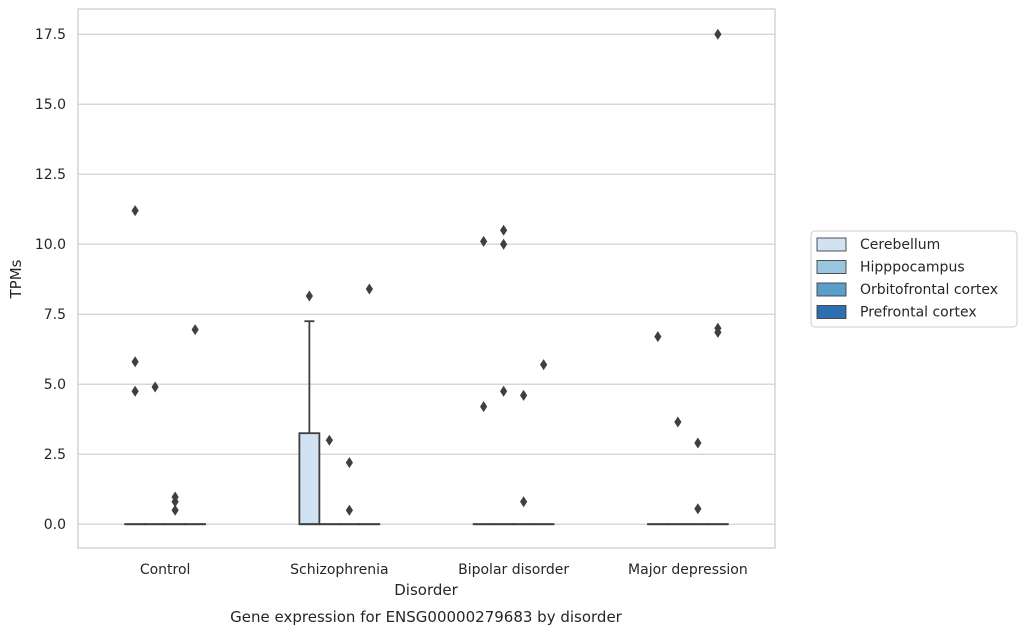  I want to click on legend-frame, so click(914, 279).